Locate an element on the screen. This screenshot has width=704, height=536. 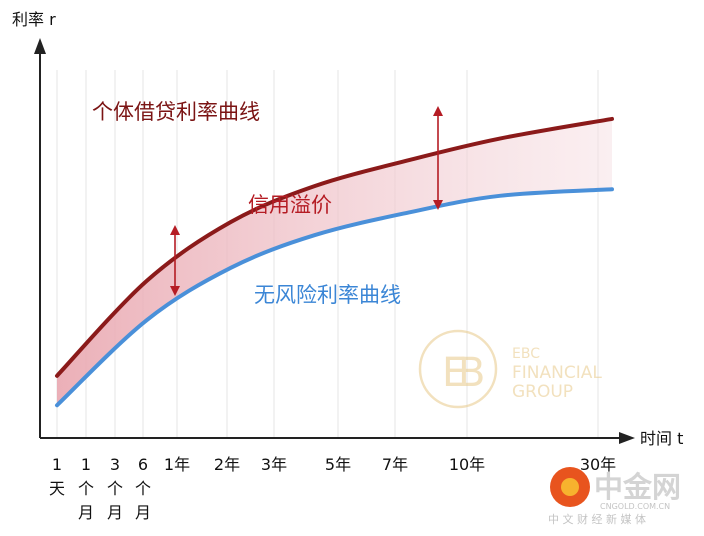
watermark-ring-icon is located at coordinates (458, 369).